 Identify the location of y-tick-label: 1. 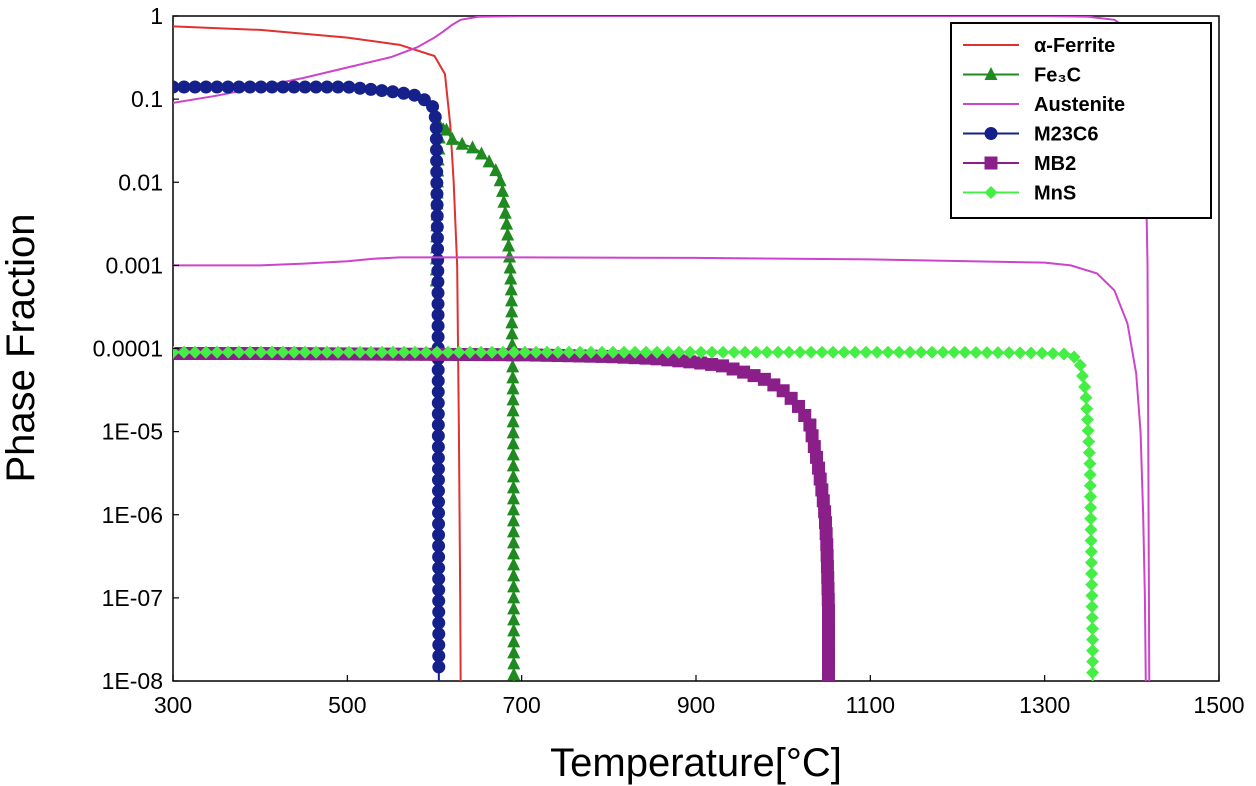
(156, 16).